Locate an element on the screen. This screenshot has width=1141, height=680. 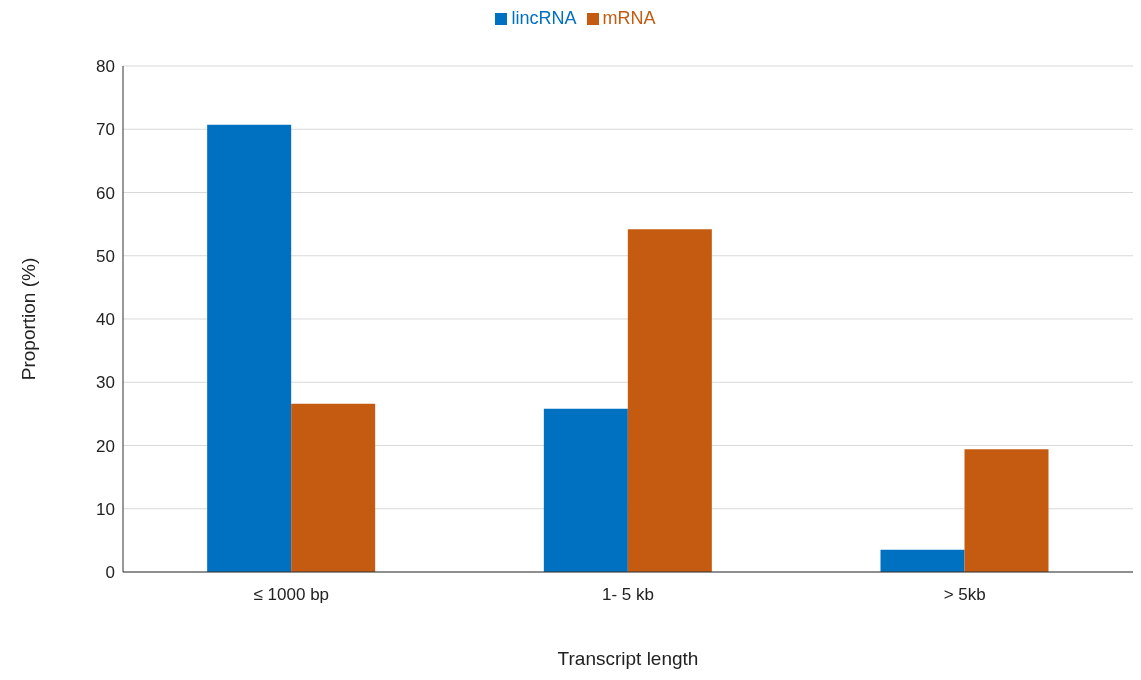
y-tick-label: 40 is located at coordinates (105, 320).